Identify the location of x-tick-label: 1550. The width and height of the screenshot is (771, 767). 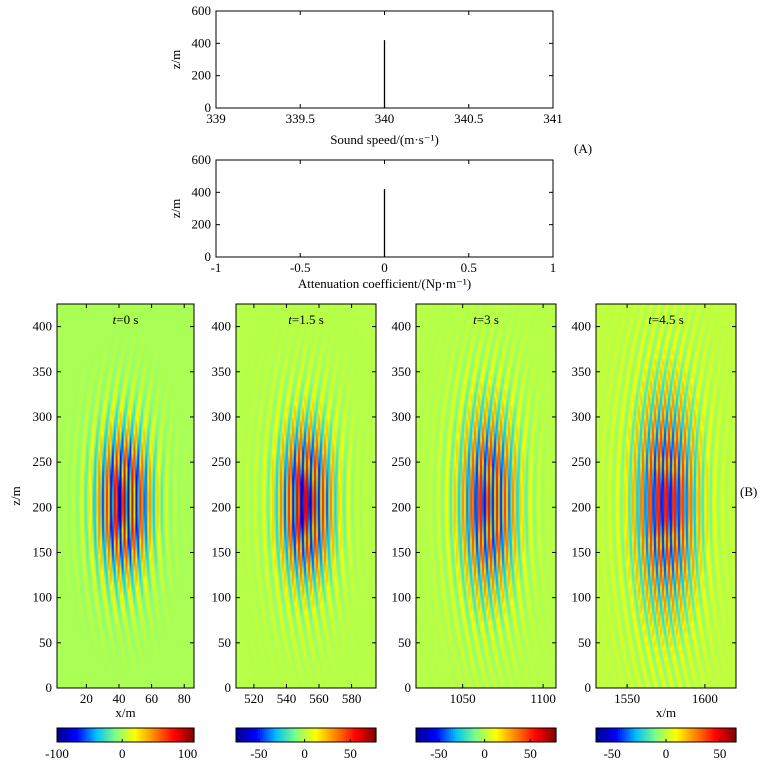
(627, 698).